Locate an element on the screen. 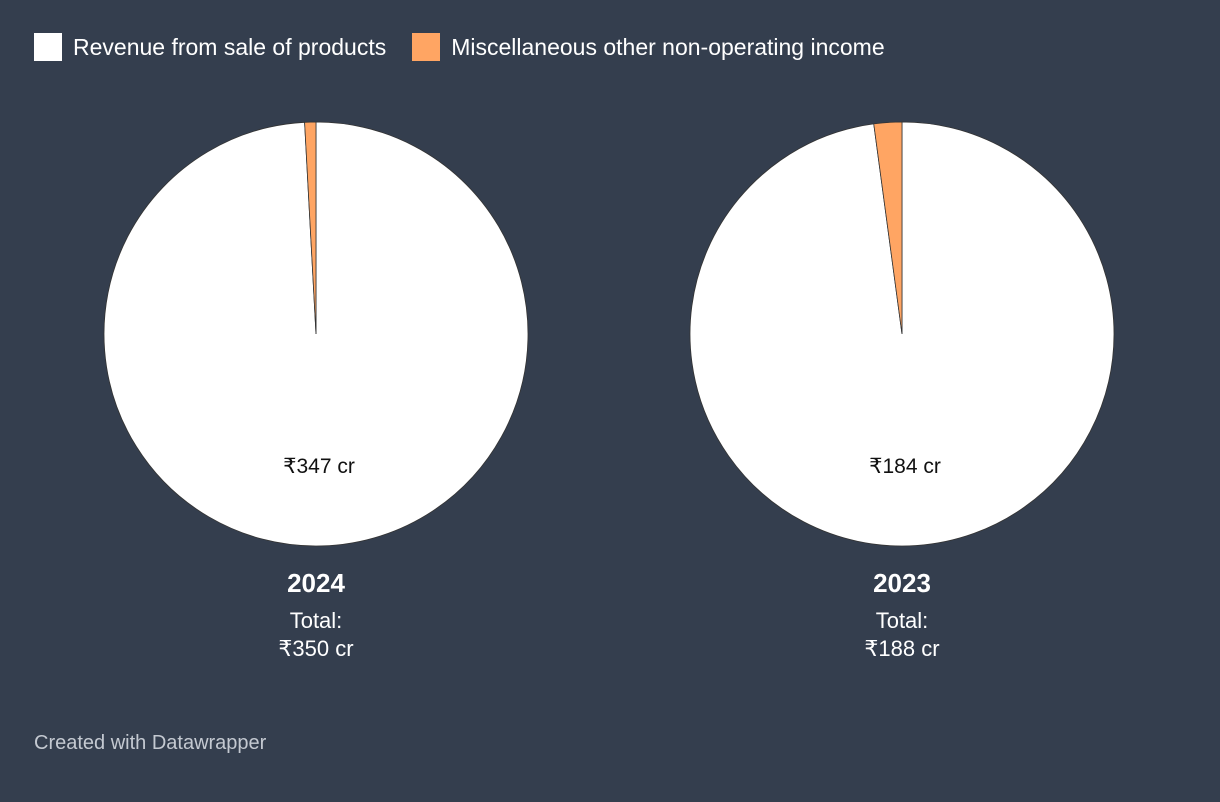 This screenshot has height=802, width=1220. footer-credit: Created with Datawrapper is located at coordinates (150, 743).